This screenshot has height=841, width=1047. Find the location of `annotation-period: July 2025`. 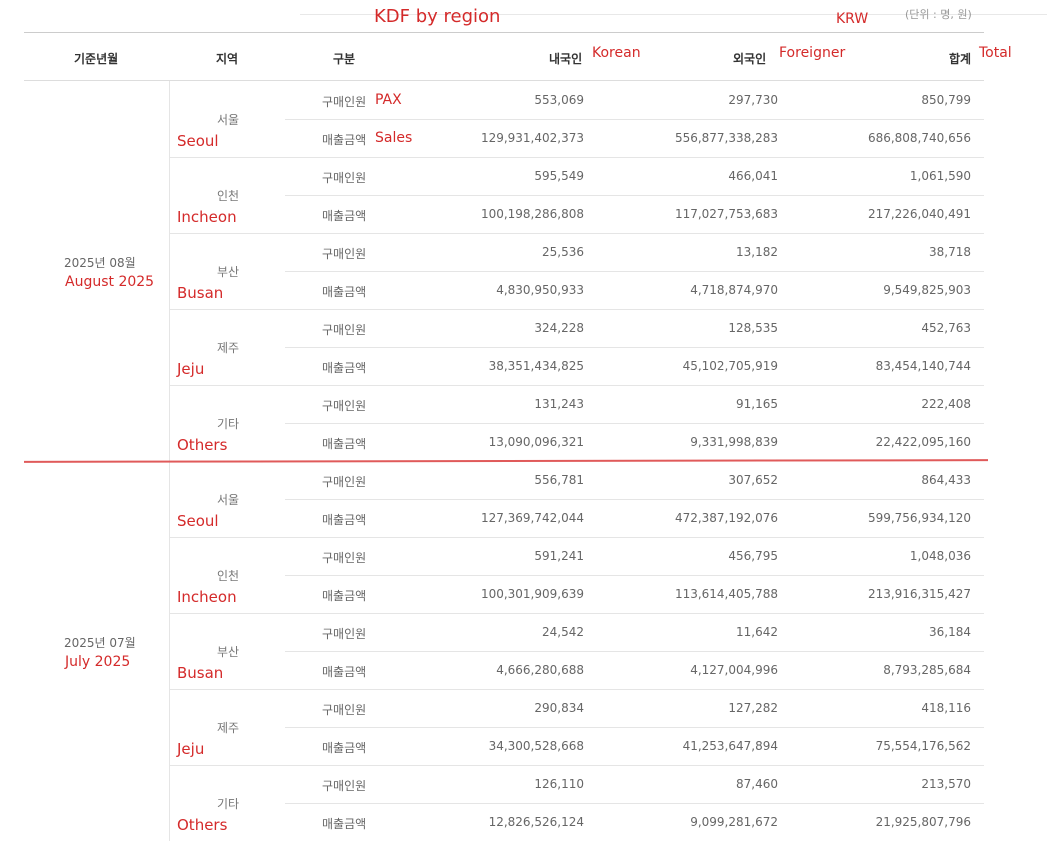

annotation-period: July 2025 is located at coordinates (98, 662).